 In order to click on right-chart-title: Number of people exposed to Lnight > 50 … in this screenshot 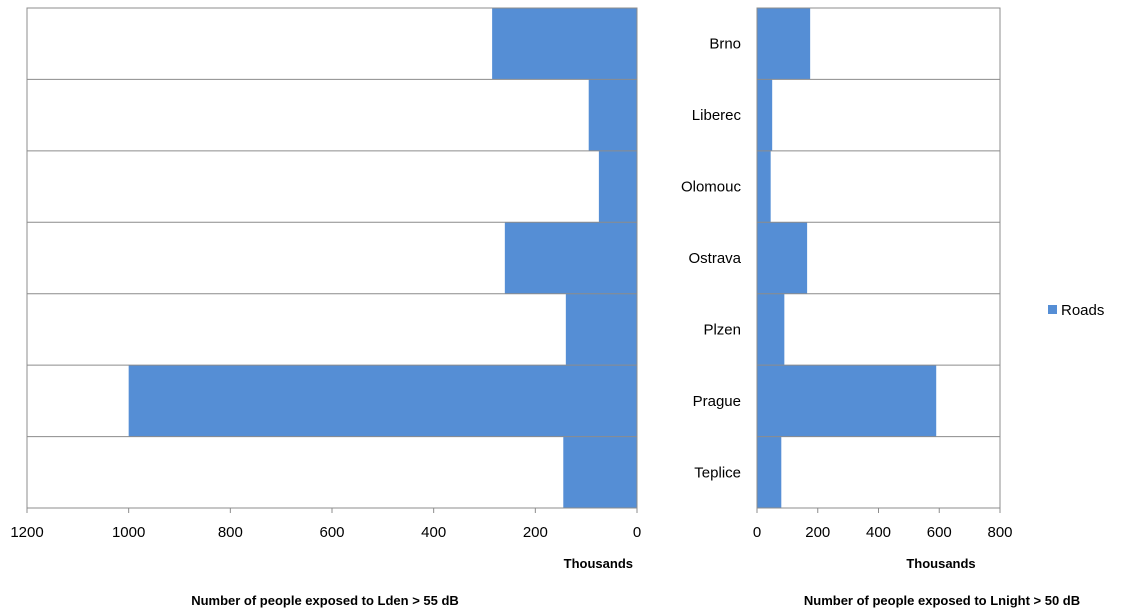, I will do `click(942, 600)`.